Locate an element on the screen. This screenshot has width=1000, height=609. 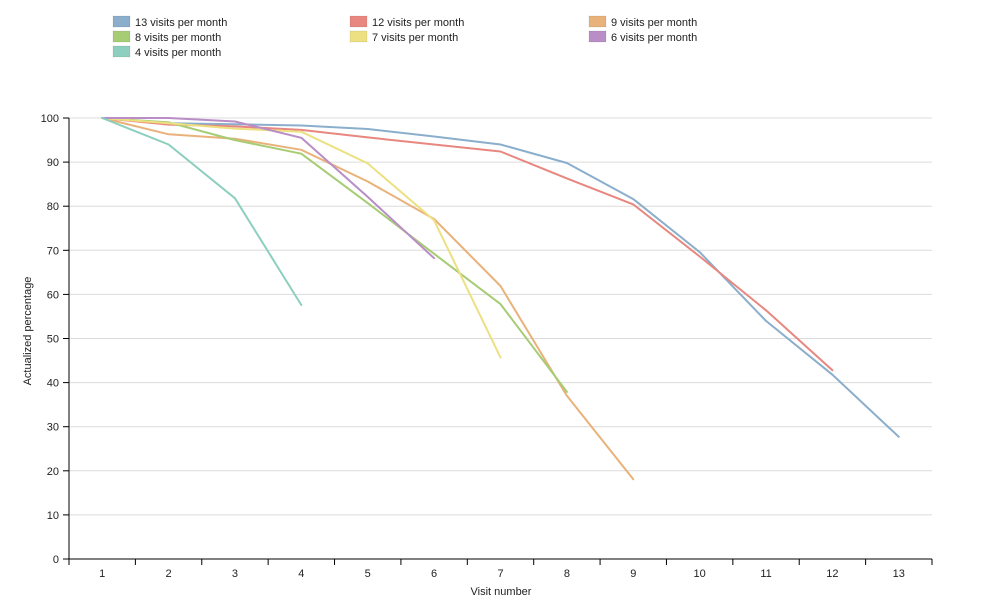
series-line-6-visits-per-month is located at coordinates (268, 188).